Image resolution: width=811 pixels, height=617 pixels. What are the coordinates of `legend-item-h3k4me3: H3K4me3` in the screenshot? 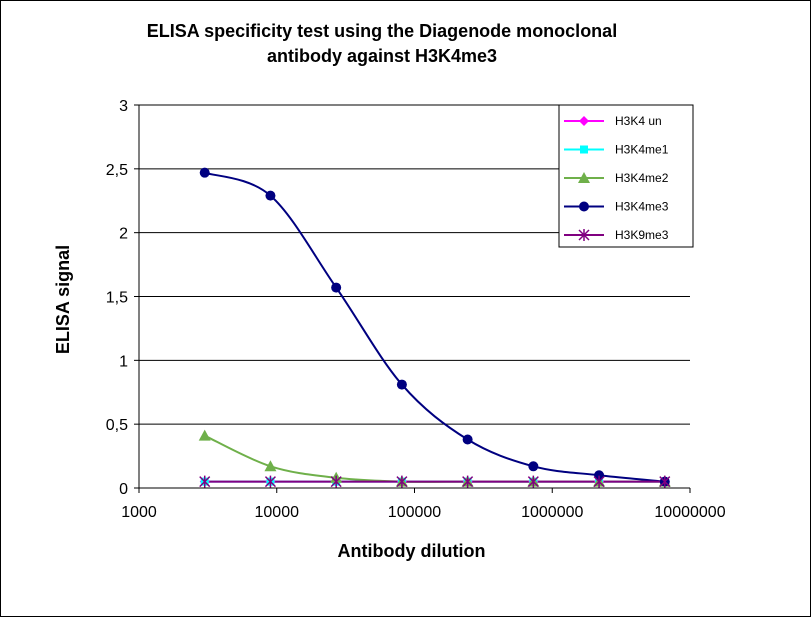 It's located at (616, 207).